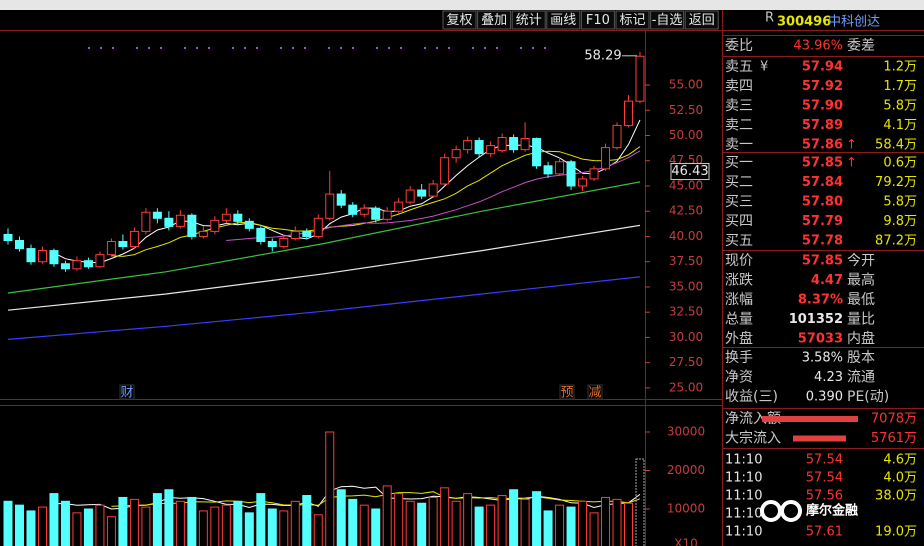  Describe the element at coordinates (868, 397) in the screenshot. I see `fund-label: PE(动)` at that location.